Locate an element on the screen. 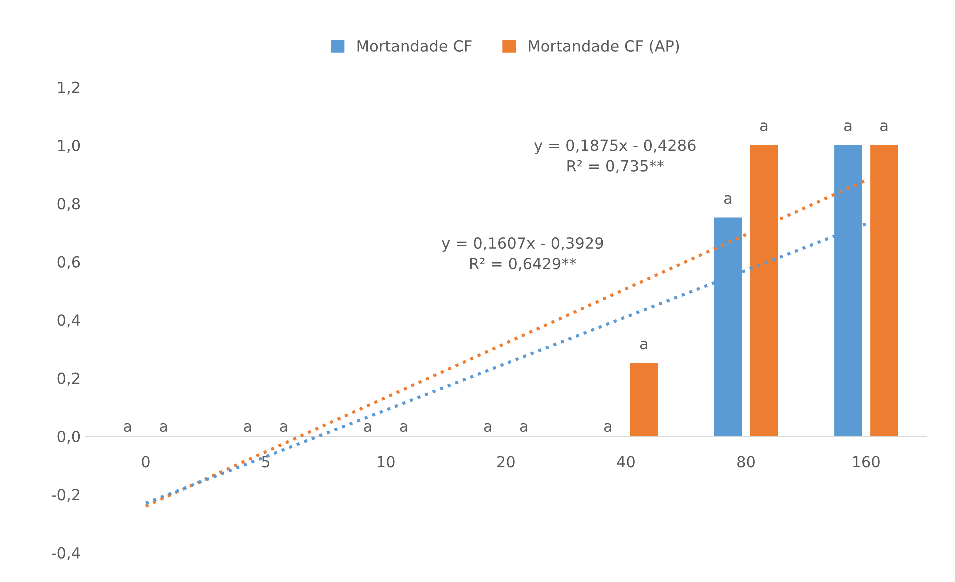  y-tick-label: -0,4 is located at coordinates (66, 553).